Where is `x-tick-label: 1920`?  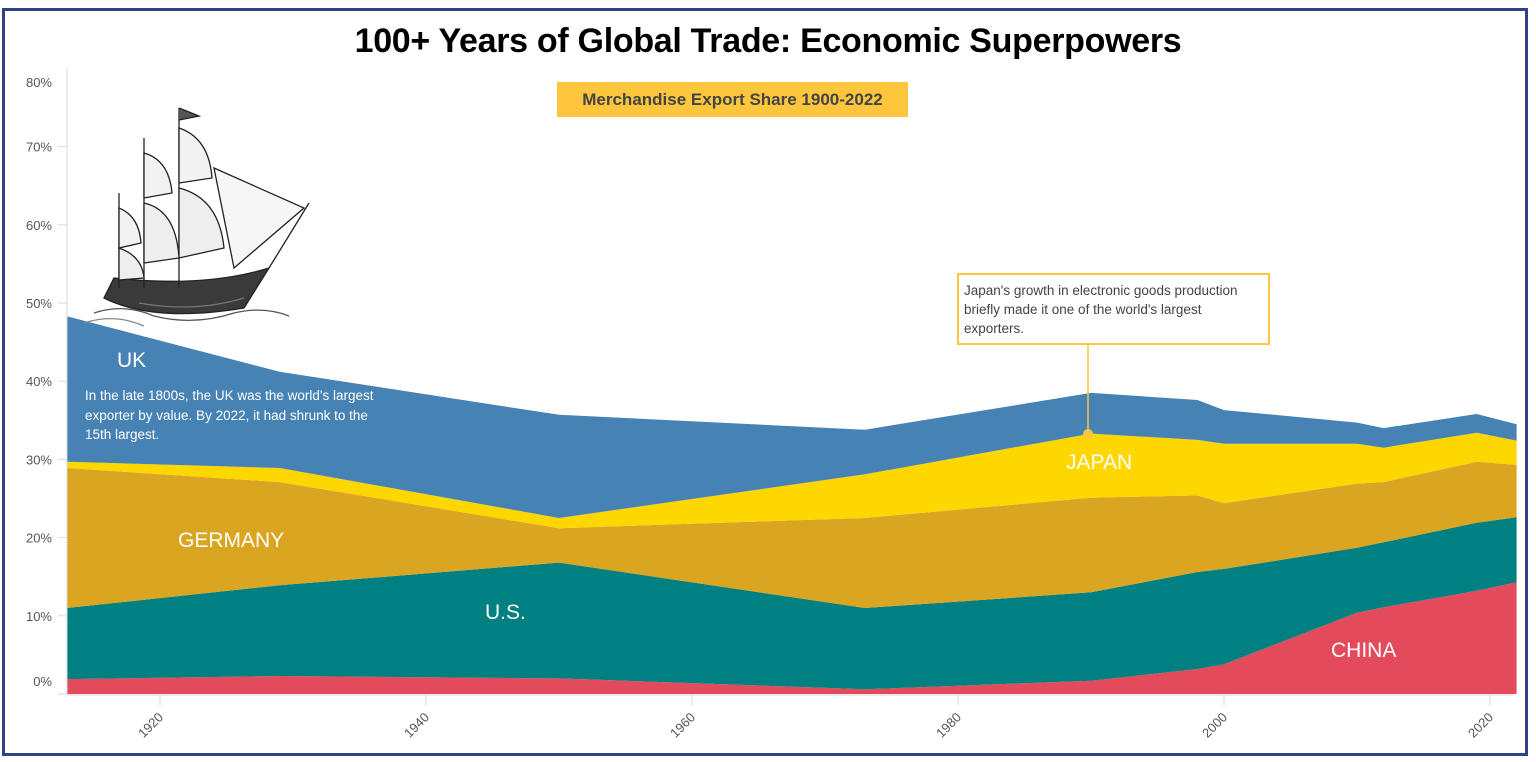
x-tick-label: 1920 is located at coordinates (150, 725).